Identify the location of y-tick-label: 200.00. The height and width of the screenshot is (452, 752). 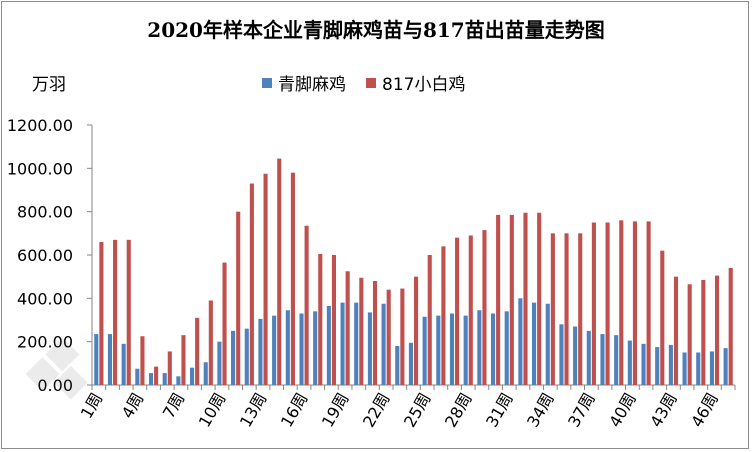
(45, 342).